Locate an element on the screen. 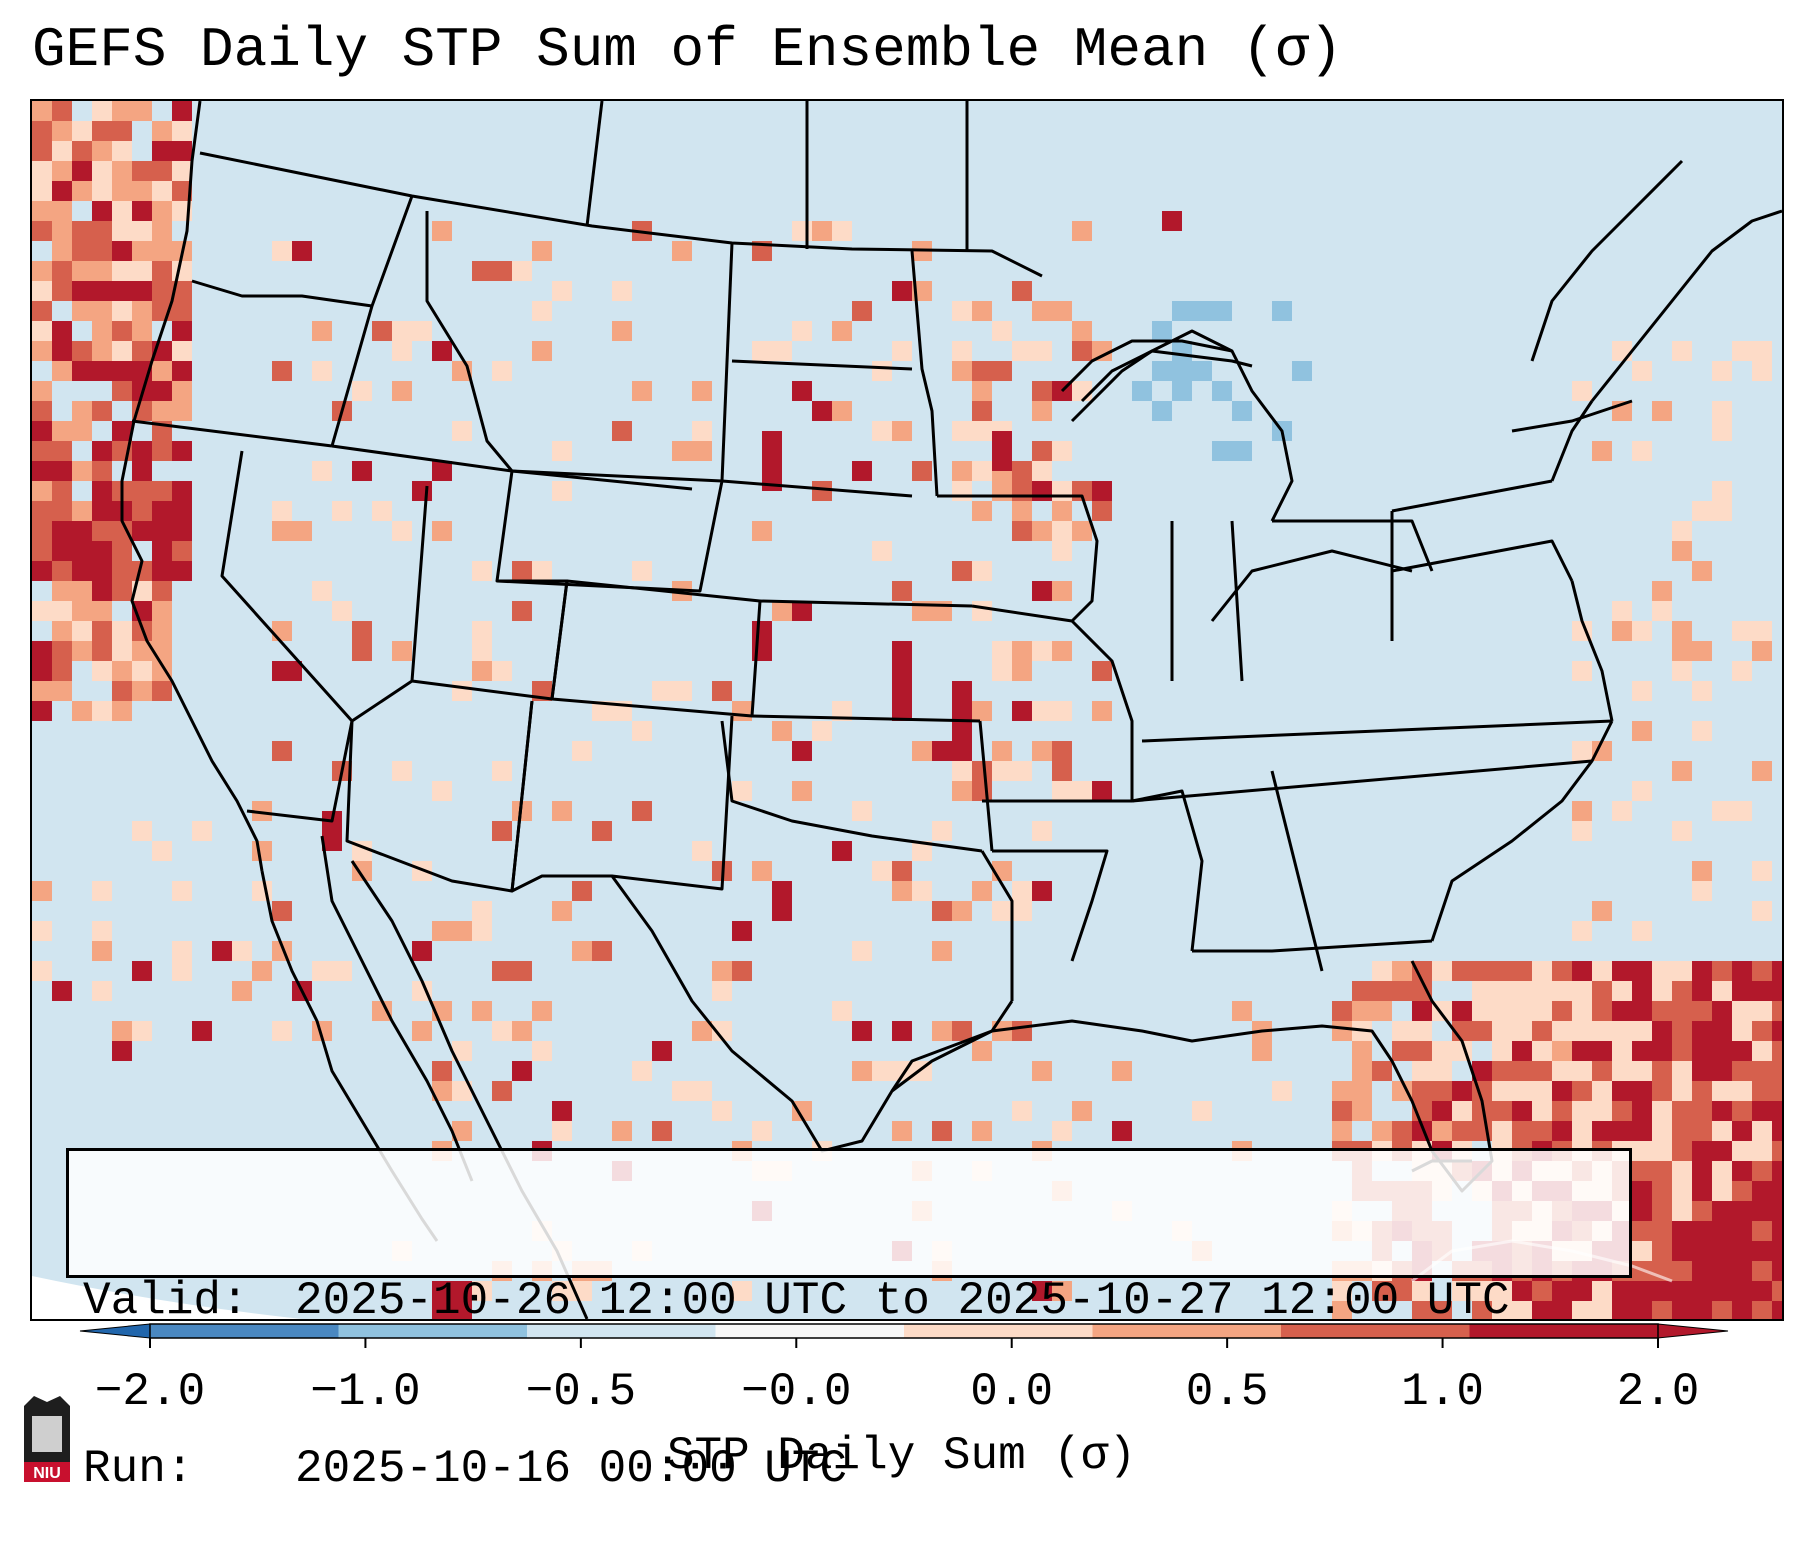  run-row: Run: 2025-10-16 00:00 UTC is located at coordinates (849, 1469).